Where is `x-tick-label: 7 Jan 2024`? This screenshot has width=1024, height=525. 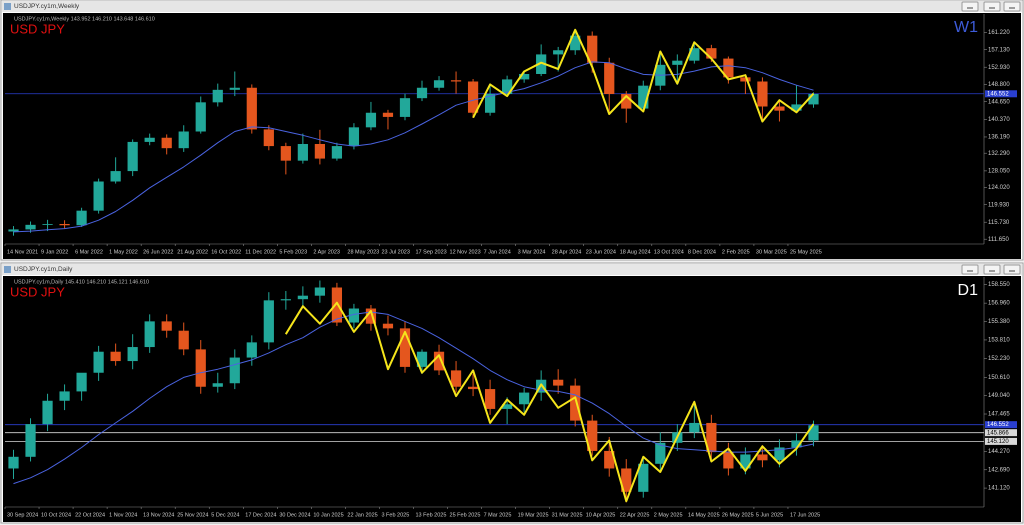
x-tick-label: 7 Jan 2024 is located at coordinates (497, 252).